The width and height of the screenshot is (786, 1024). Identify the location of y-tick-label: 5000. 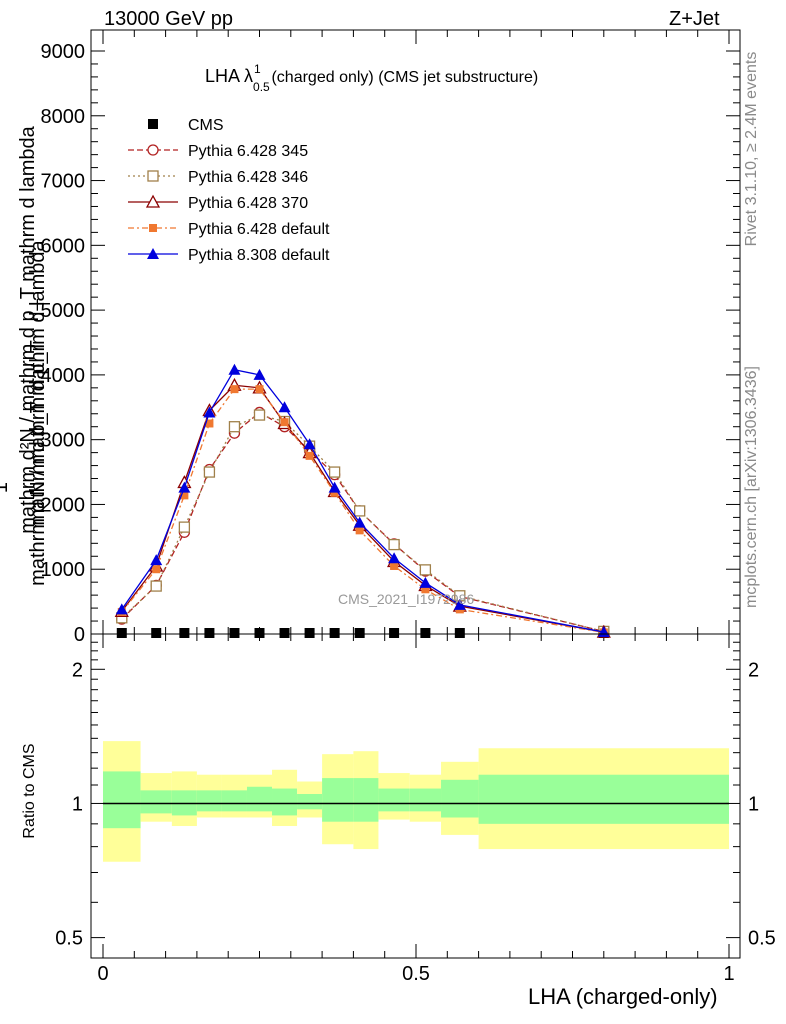
(63, 311).